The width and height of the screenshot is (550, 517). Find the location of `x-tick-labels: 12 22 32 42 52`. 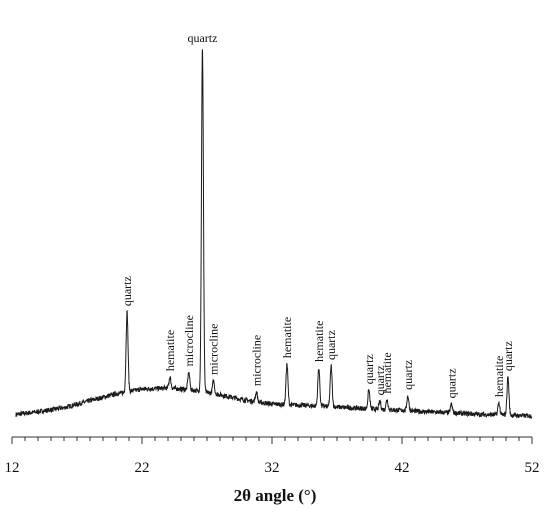

x-tick-labels: 12 22 32 42 52 is located at coordinates (272, 468).